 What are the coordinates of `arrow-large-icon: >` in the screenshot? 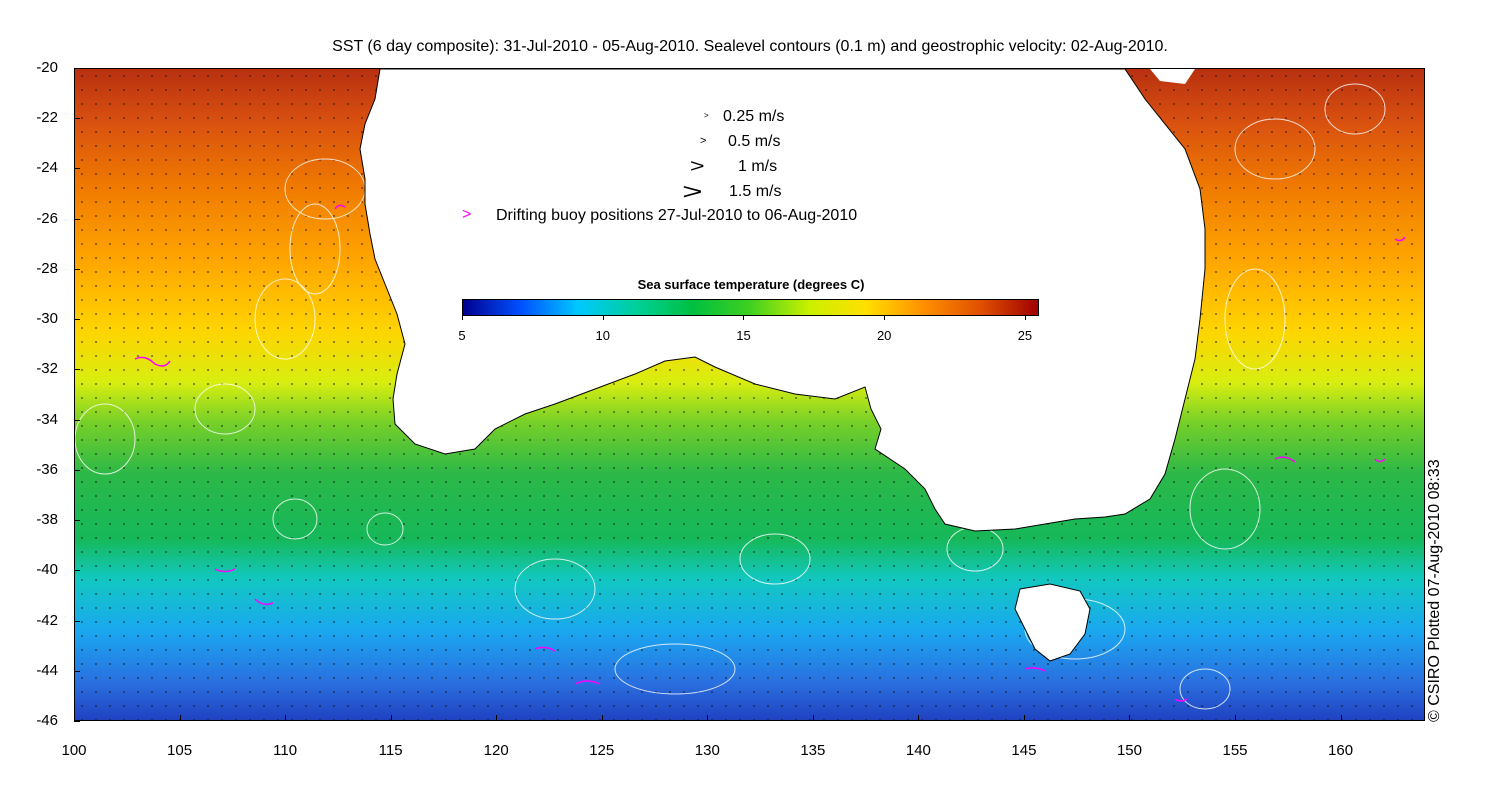 It's located at (697, 166).